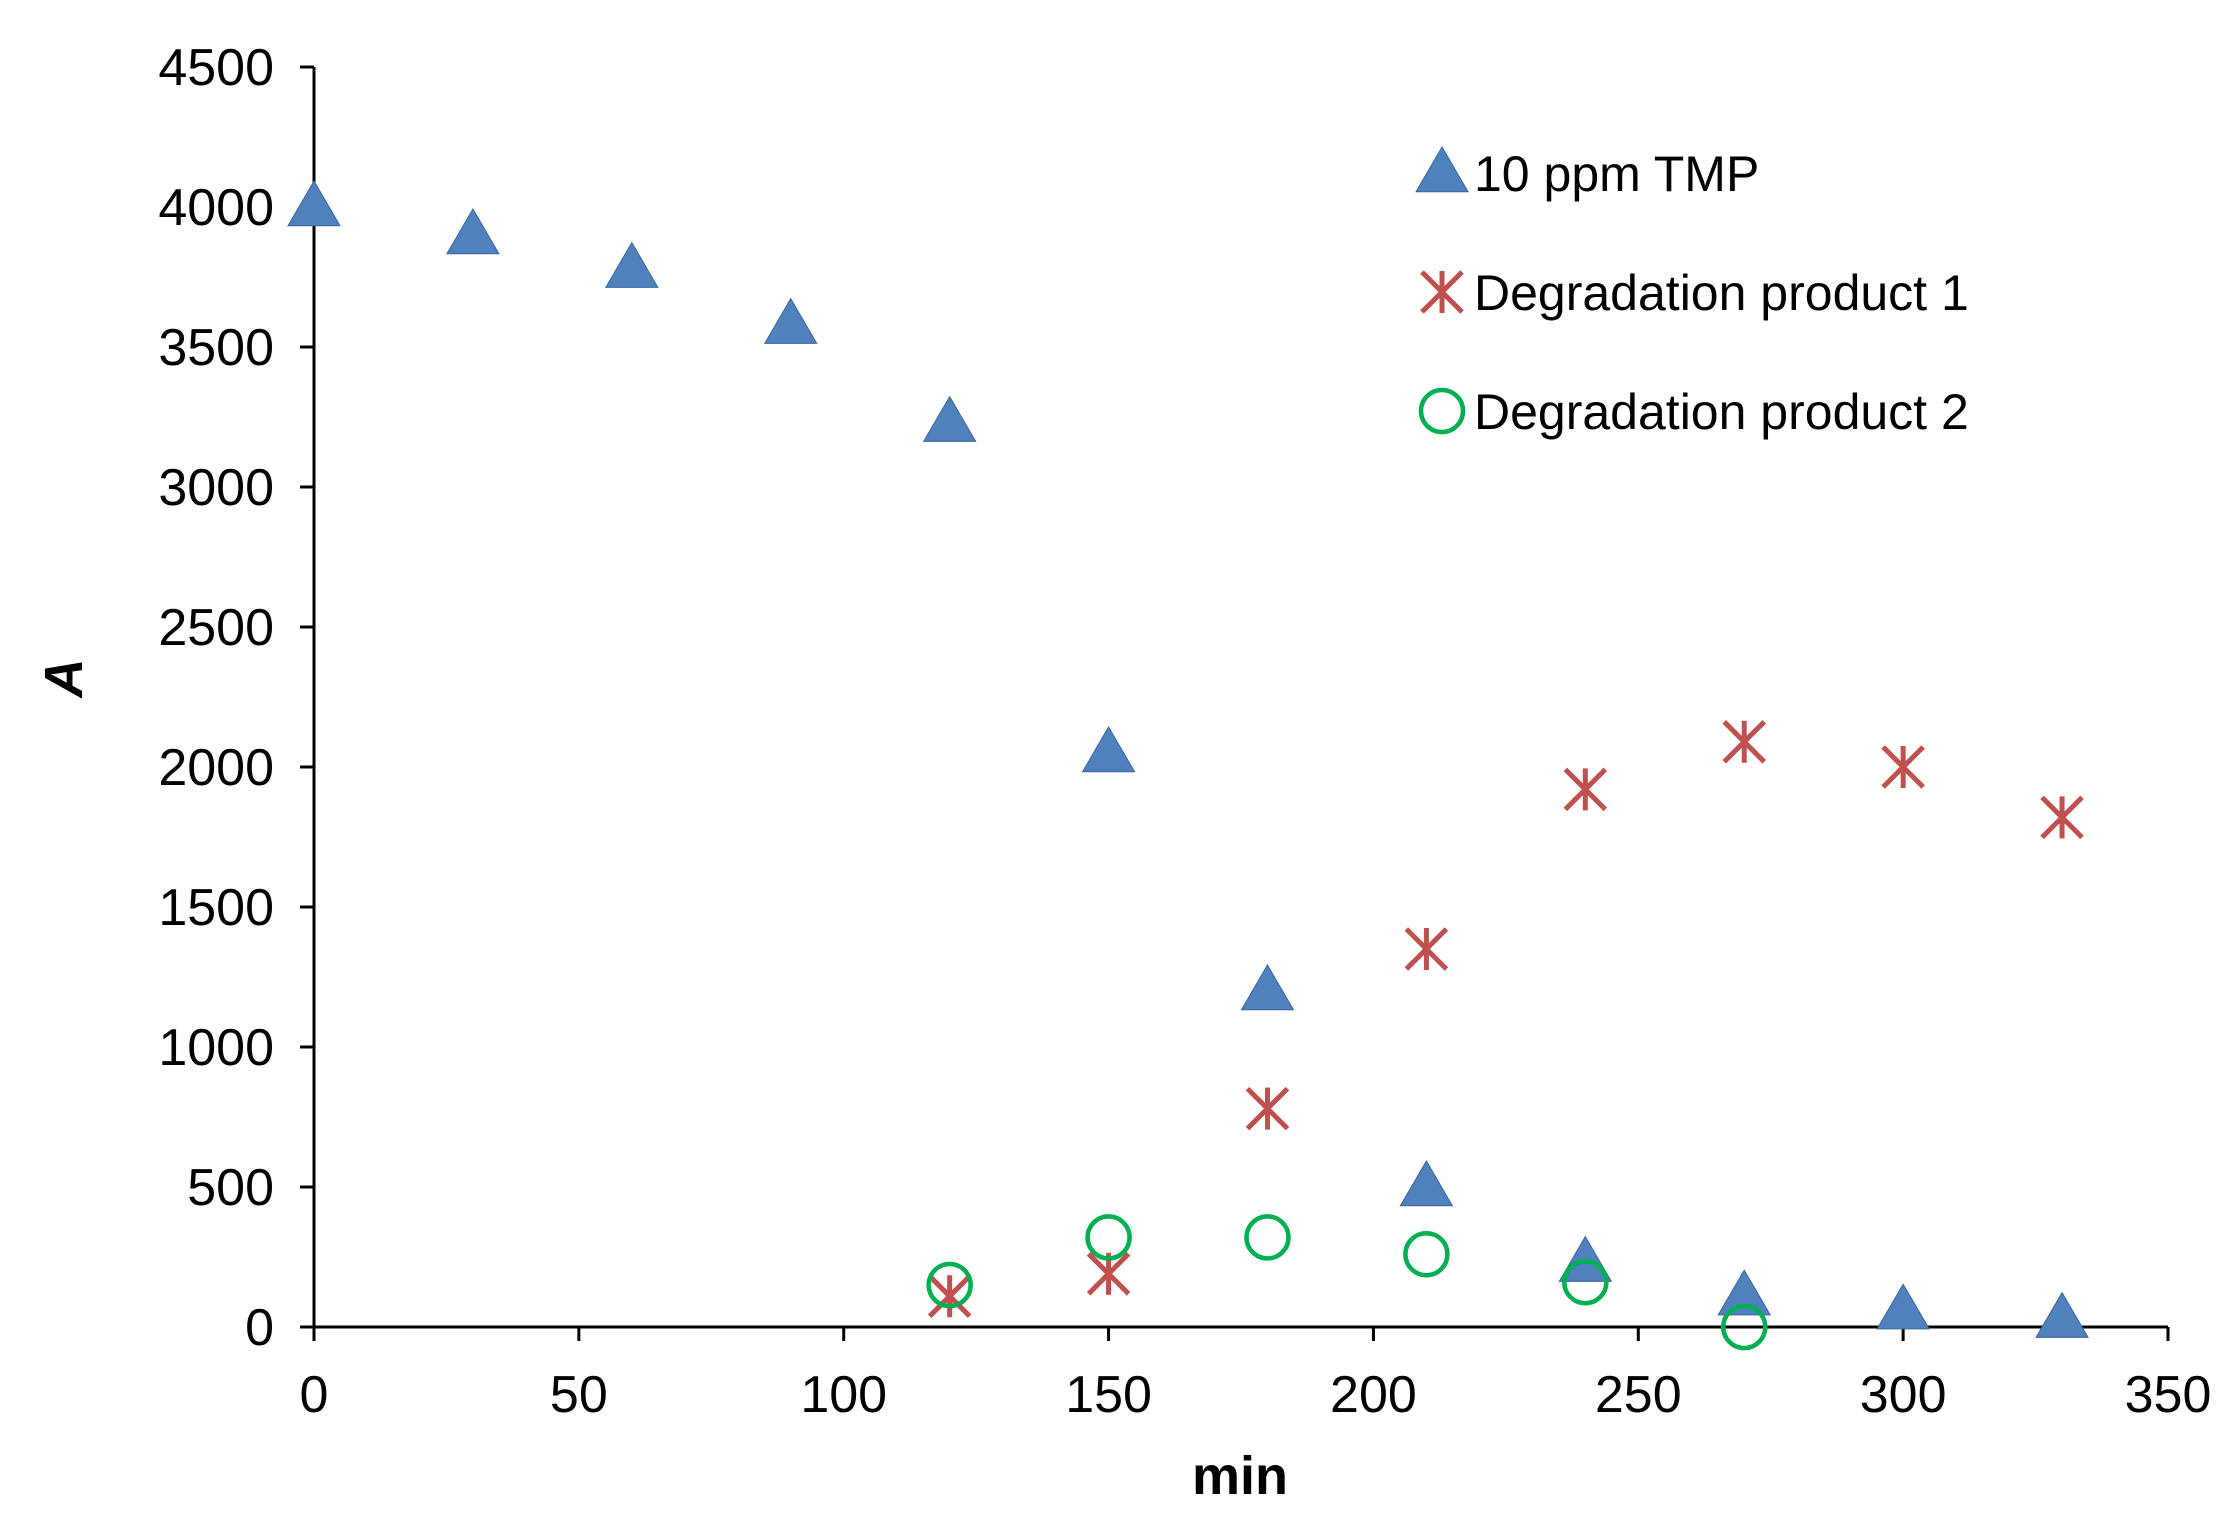 The width and height of the screenshot is (2234, 1538). Describe the element at coordinates (1721, 412) in the screenshot. I see `legend-label: Degradation product 2` at that location.